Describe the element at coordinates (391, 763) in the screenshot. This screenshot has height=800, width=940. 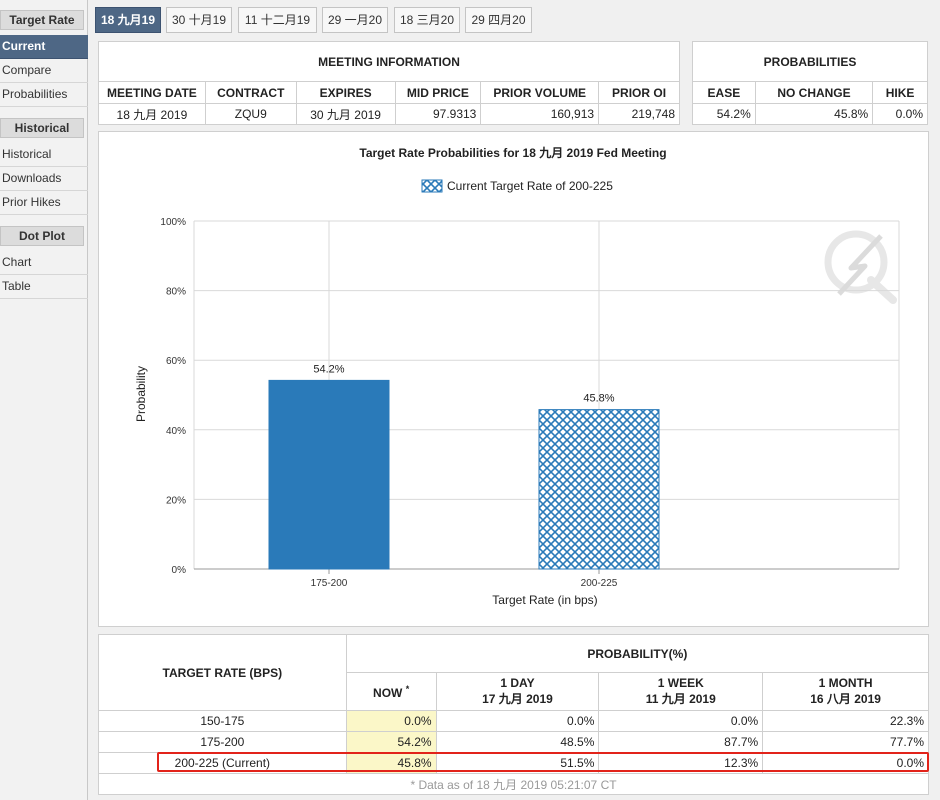
I see `now-cell: 45.8%` at that location.